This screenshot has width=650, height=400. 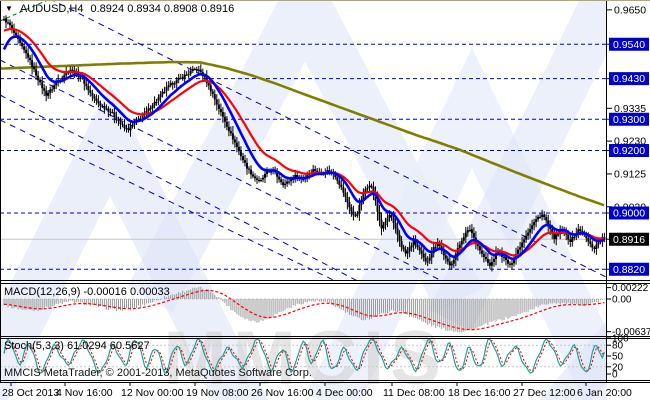 I want to click on stoch-panel, so click(x=303, y=356).